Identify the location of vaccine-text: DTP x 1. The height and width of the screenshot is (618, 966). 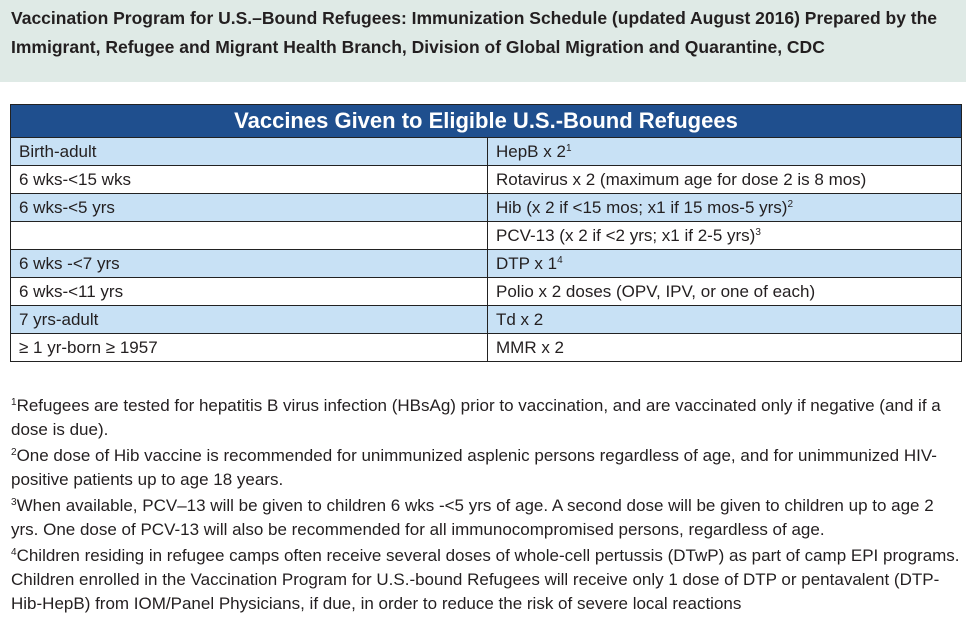
(527, 263).